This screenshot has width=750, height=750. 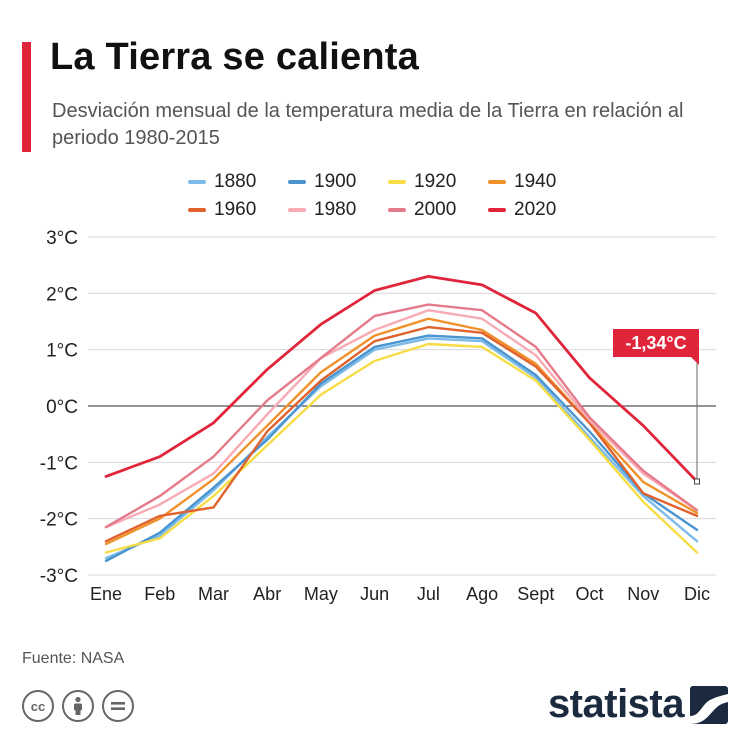 I want to click on x-tick-label: Dic, so click(x=697, y=594).